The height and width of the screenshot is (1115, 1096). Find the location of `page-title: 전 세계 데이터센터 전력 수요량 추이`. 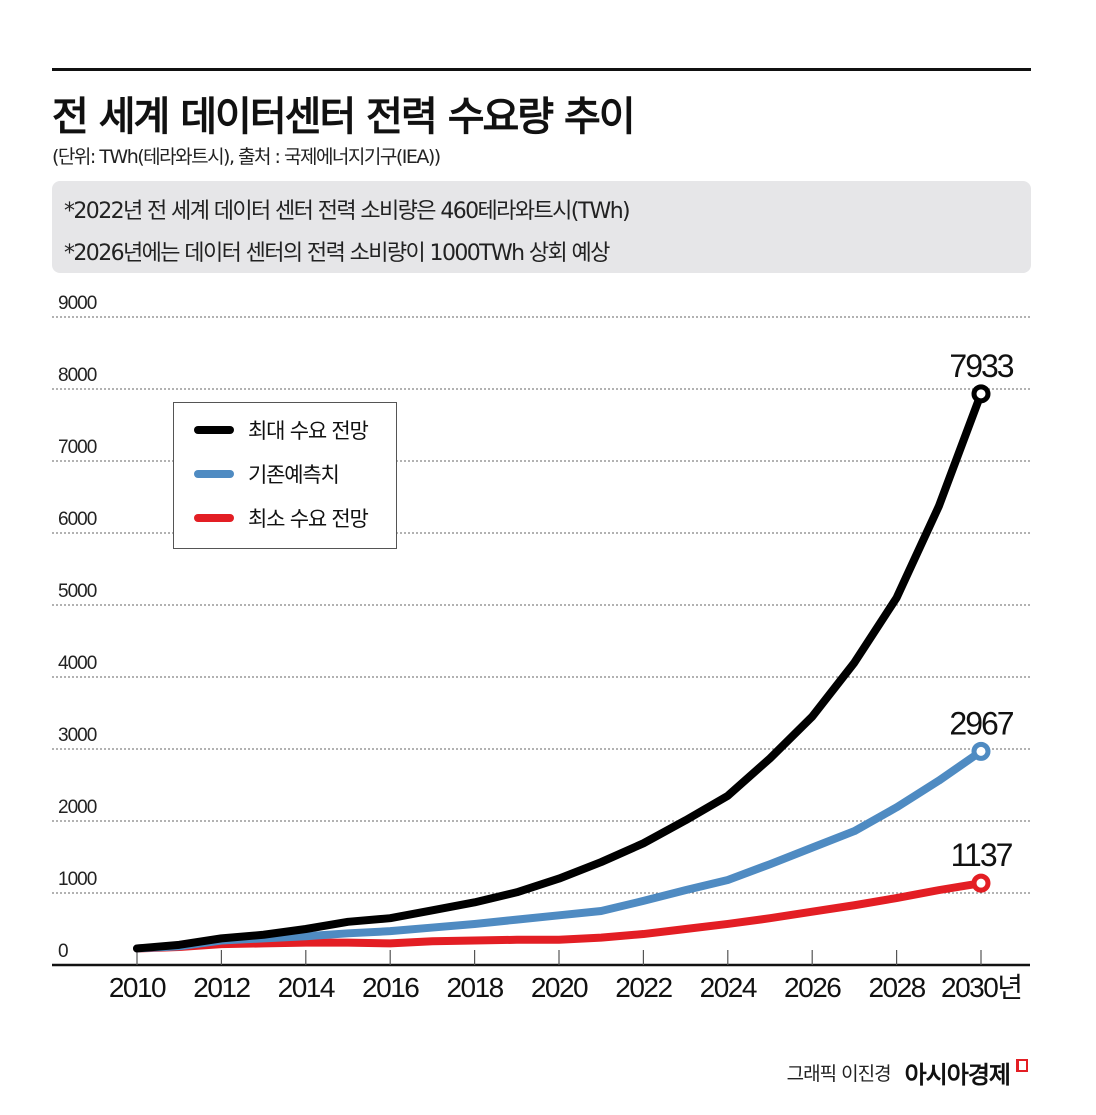

page-title: 전 세계 데이터센터 전력 수요량 추이 is located at coordinates (344, 117).